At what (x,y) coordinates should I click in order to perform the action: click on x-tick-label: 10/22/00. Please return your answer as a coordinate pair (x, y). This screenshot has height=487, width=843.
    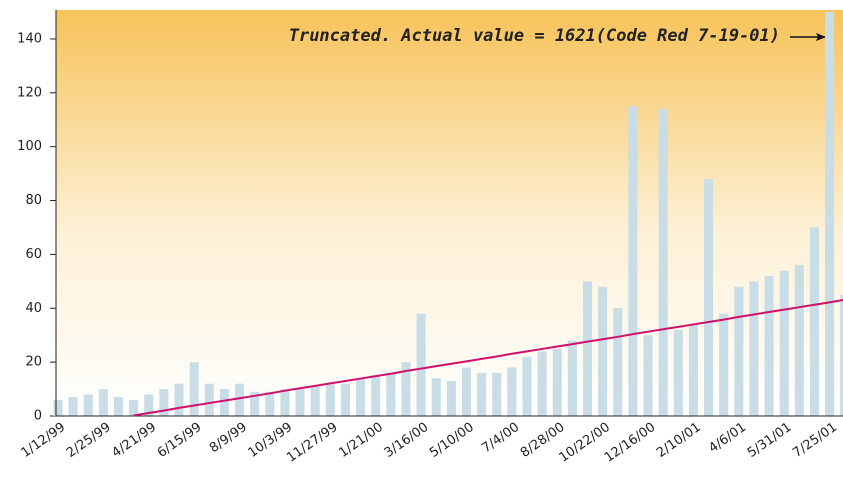
    Looking at the image, I should click on (585, 443).